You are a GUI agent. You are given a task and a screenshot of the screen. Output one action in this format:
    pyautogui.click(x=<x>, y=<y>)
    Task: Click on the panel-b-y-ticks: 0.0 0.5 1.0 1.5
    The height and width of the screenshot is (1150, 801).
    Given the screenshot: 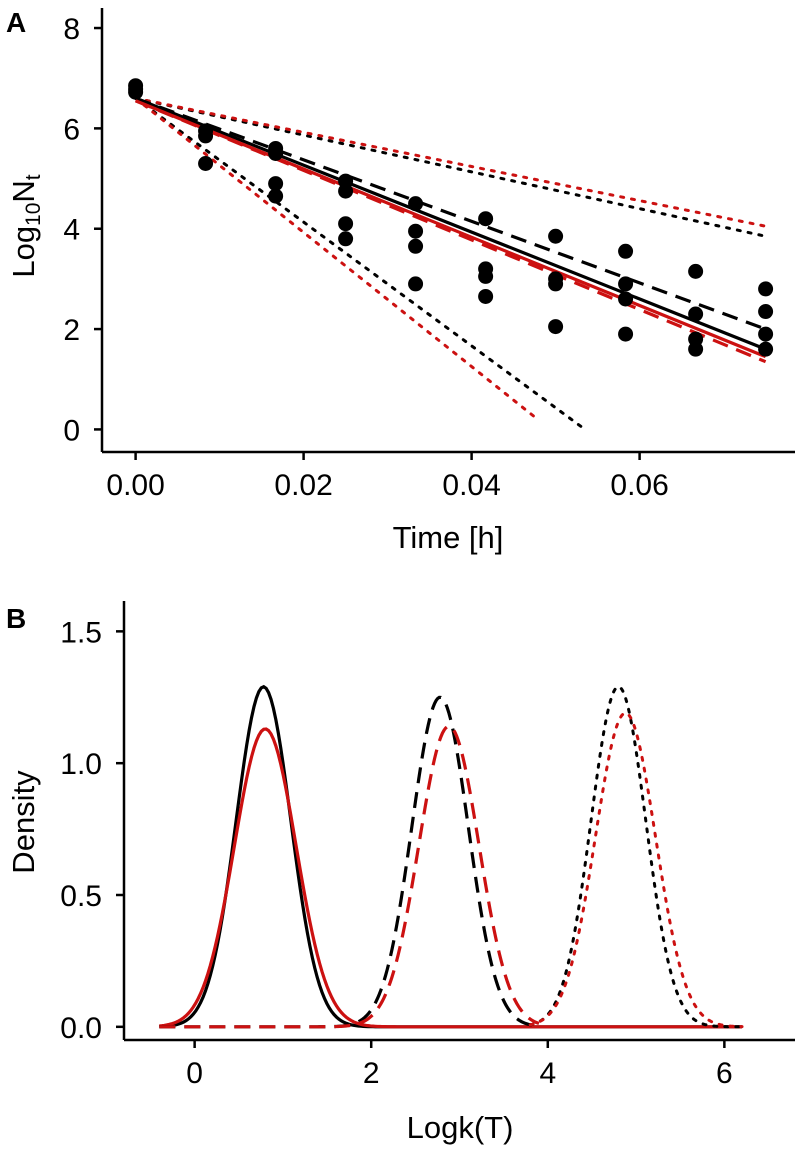 What is the action you would take?
    pyautogui.click(x=92, y=830)
    